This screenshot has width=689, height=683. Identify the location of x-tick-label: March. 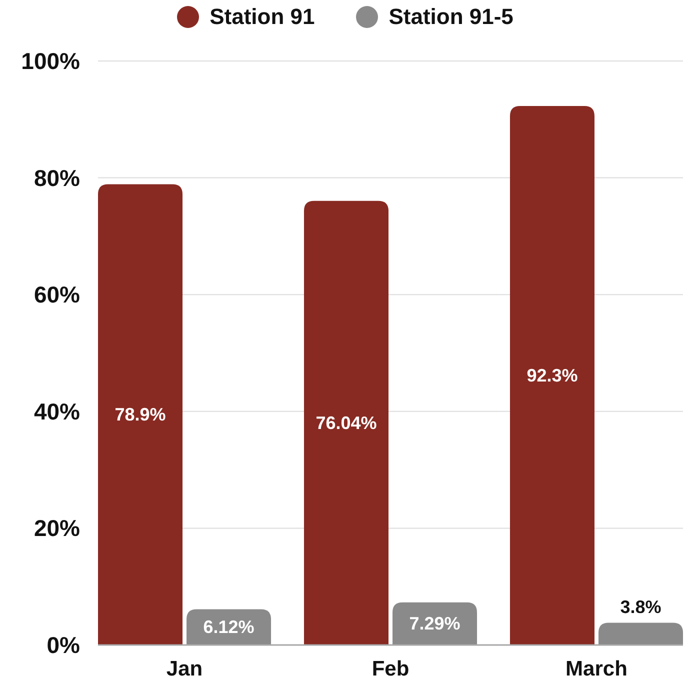
(597, 669).